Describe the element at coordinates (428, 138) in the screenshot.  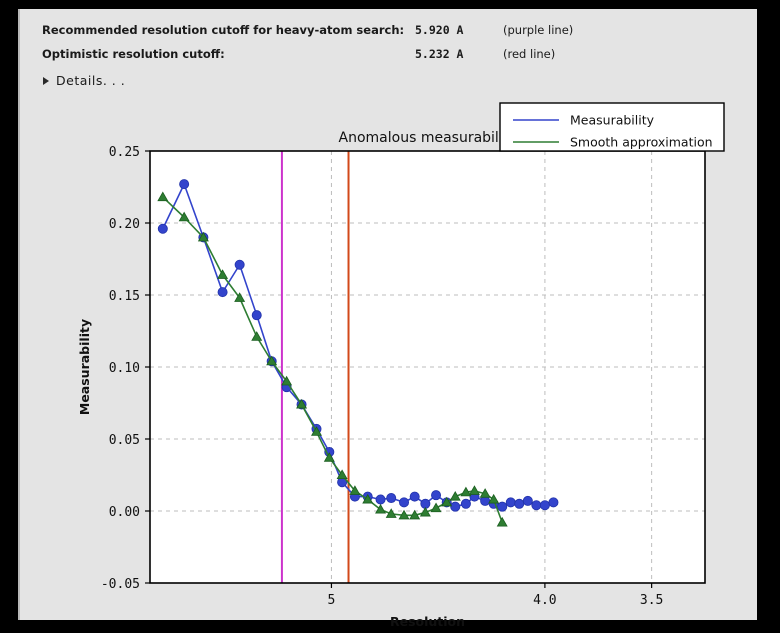
I see `plot-title: Anomalous measurability` at that location.